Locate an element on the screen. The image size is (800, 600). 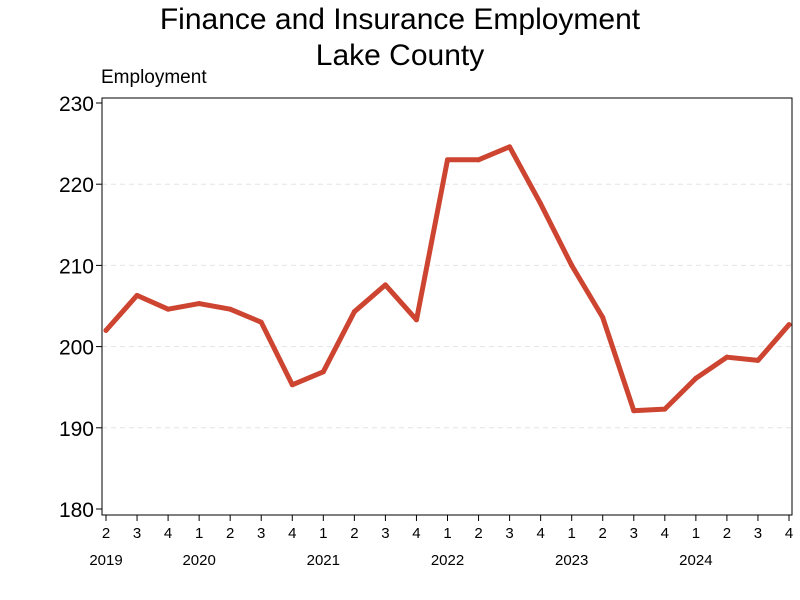
y-tick-label: 210 is located at coordinates (76, 266).